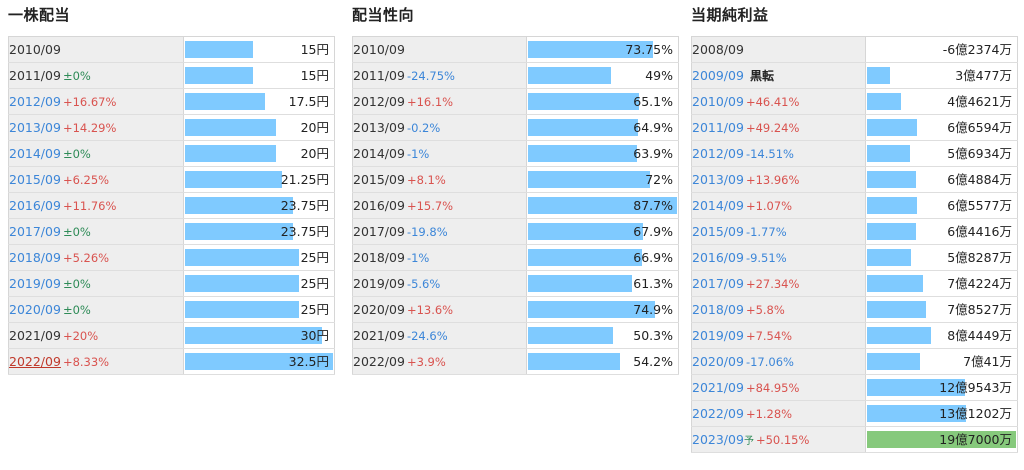 The width and height of the screenshot is (1024, 470). What do you see at coordinates (854, 231) in the screenshot?
I see `table-row: 2015/09 -1.77% 6億4416万` at bounding box center [854, 231].